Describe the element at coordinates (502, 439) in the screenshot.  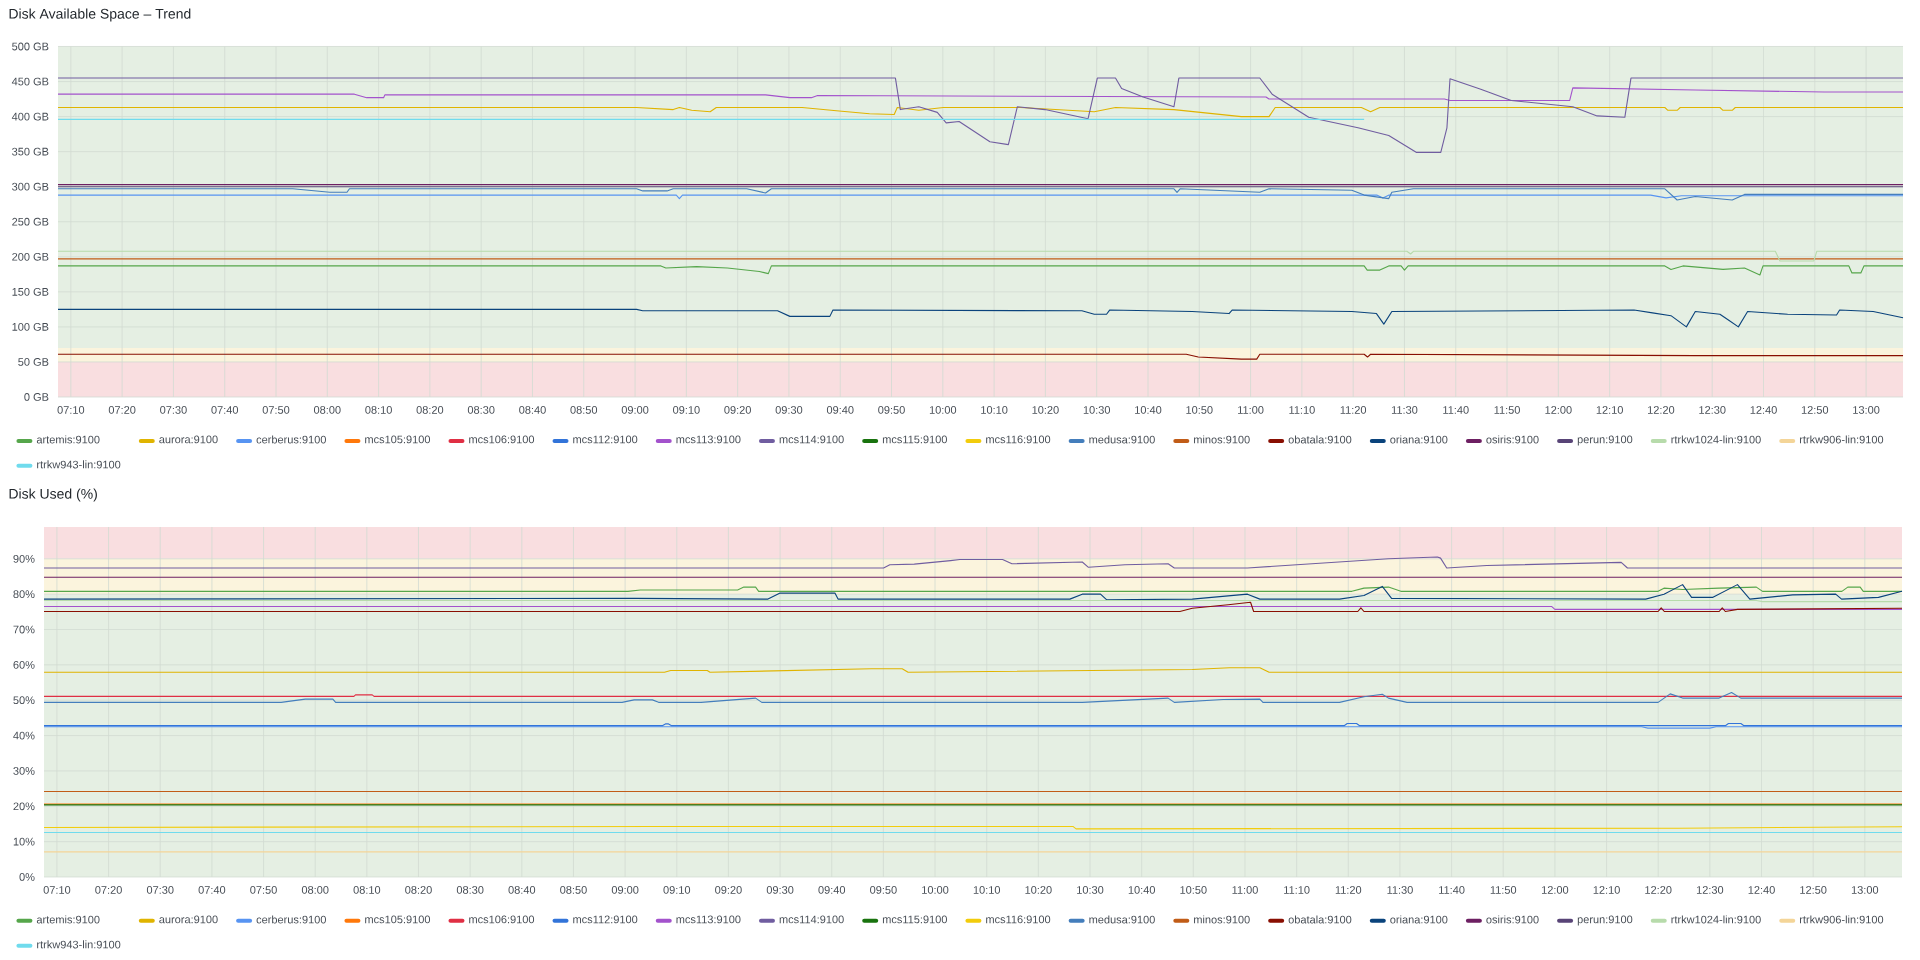
I see `legend-label: mcs106:9100` at that location.